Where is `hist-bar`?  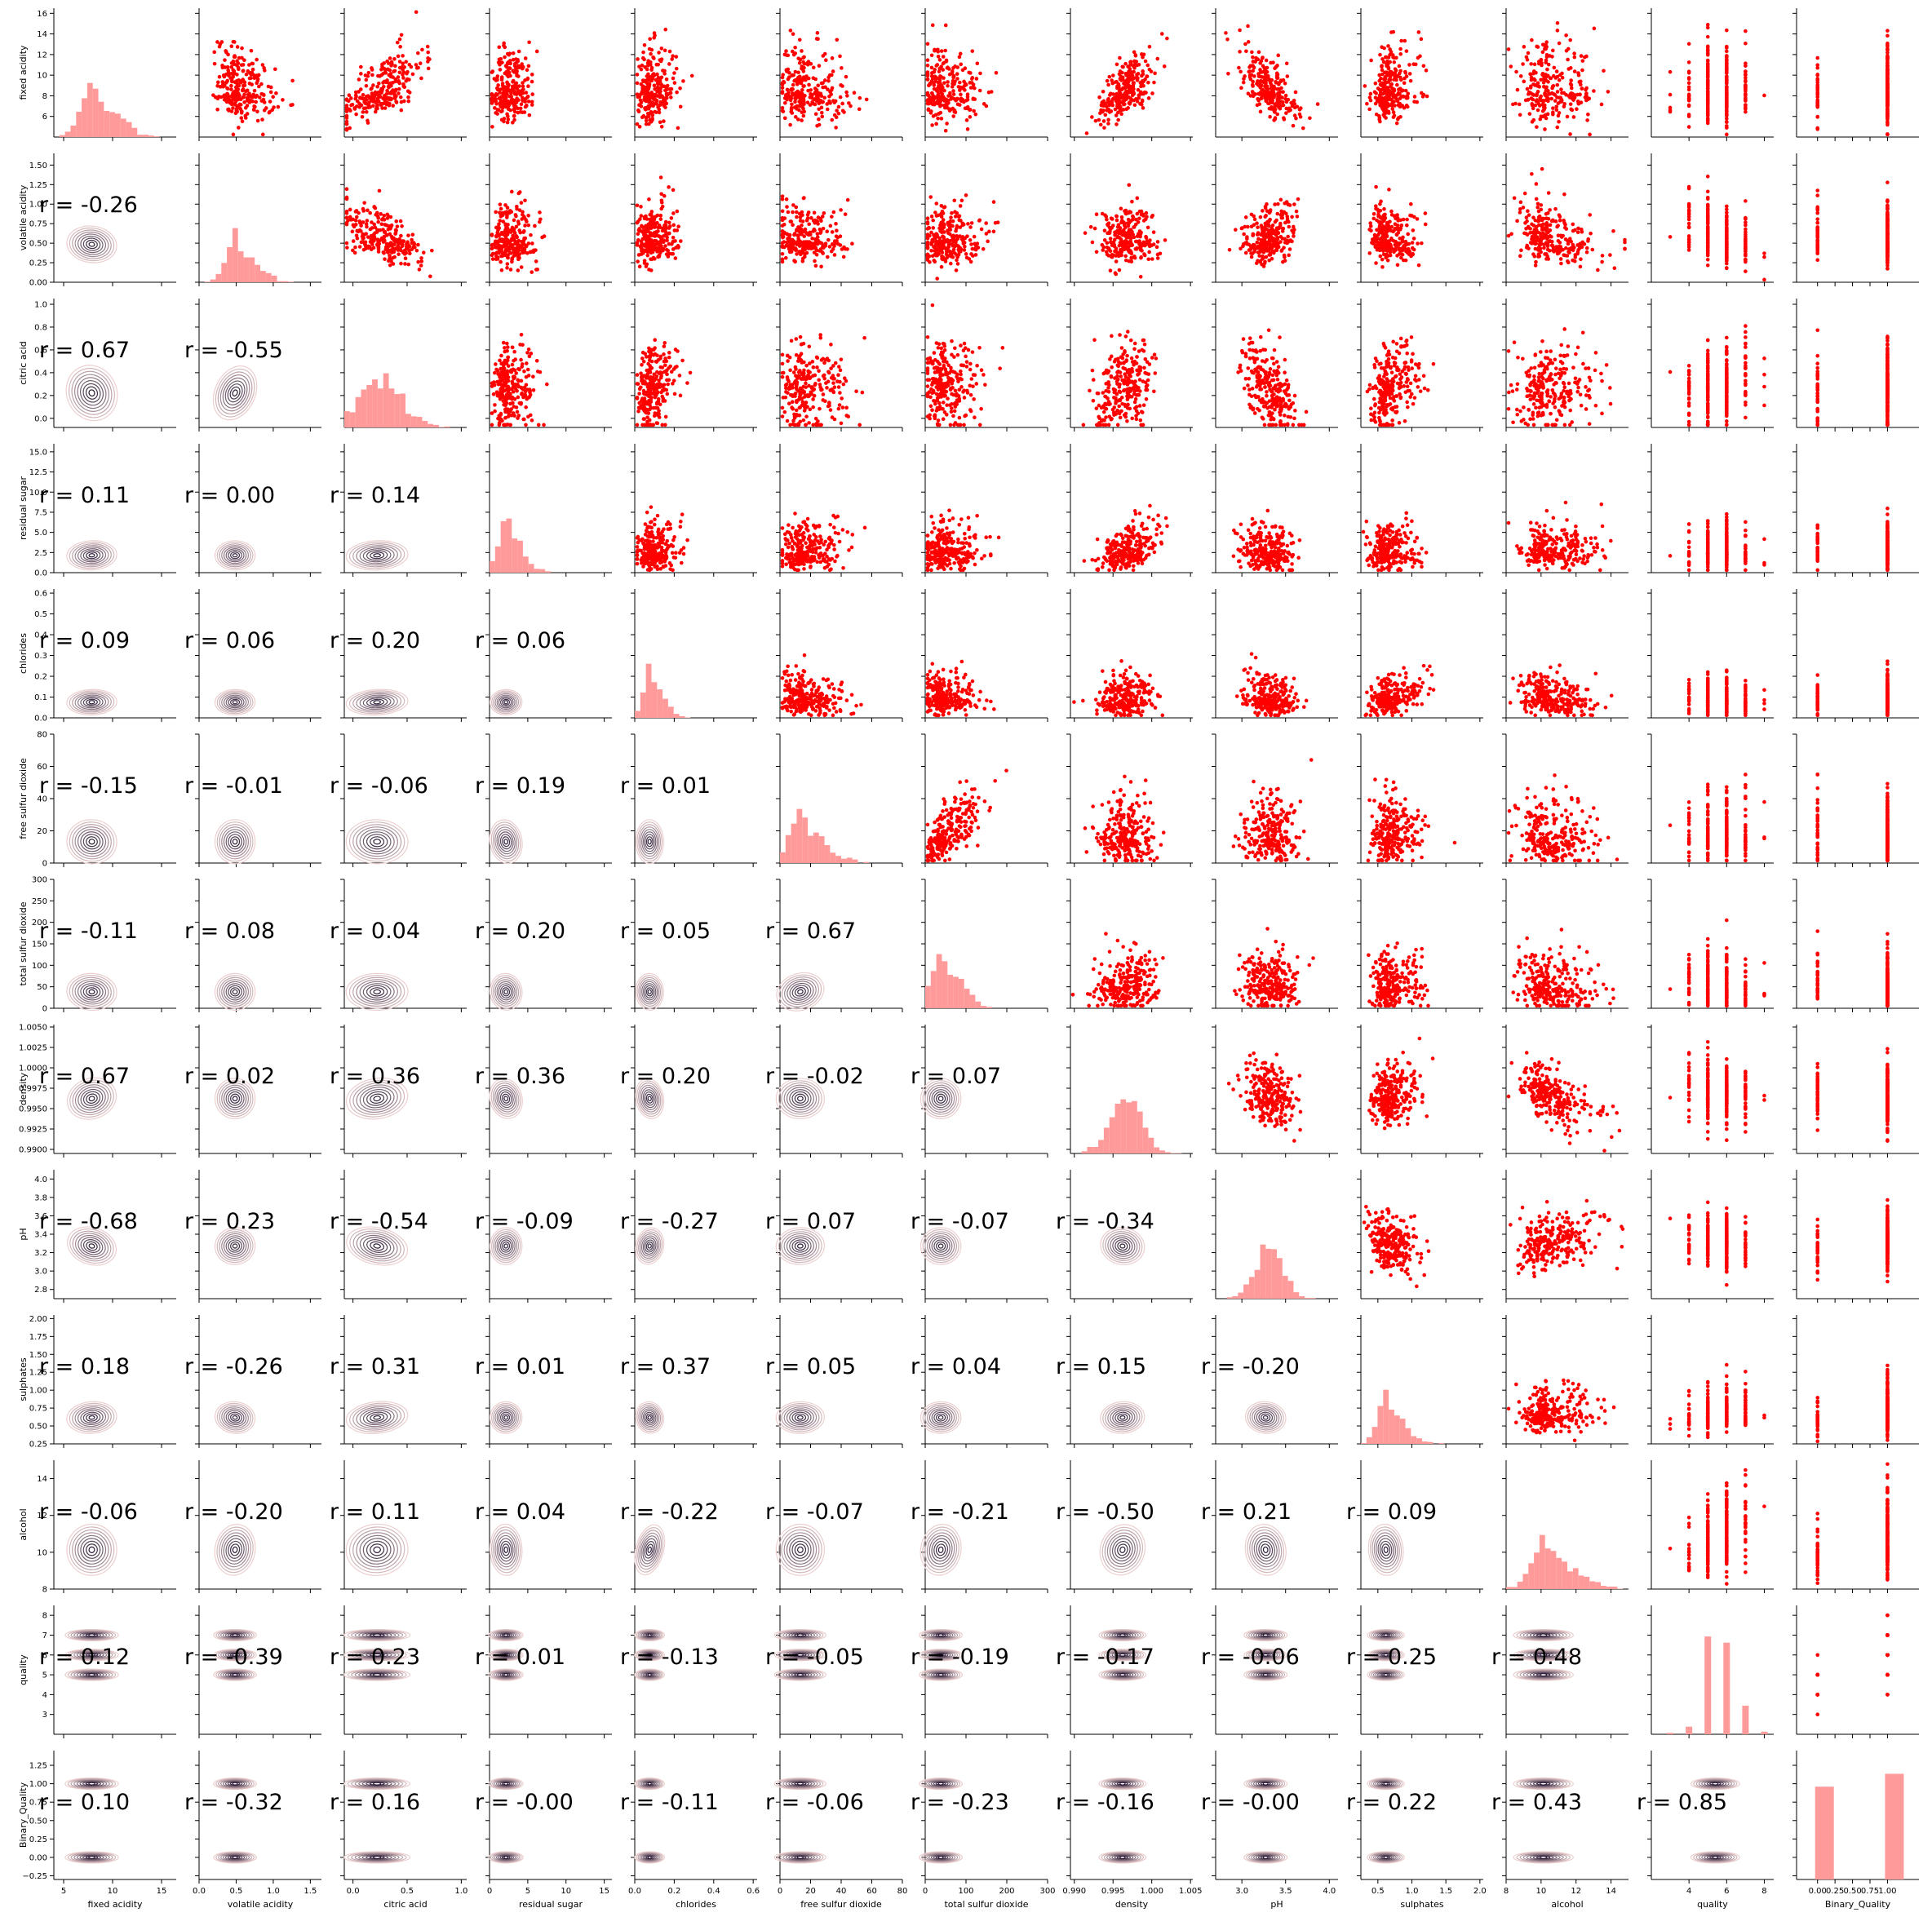
hist-bar is located at coordinates (101, 119).